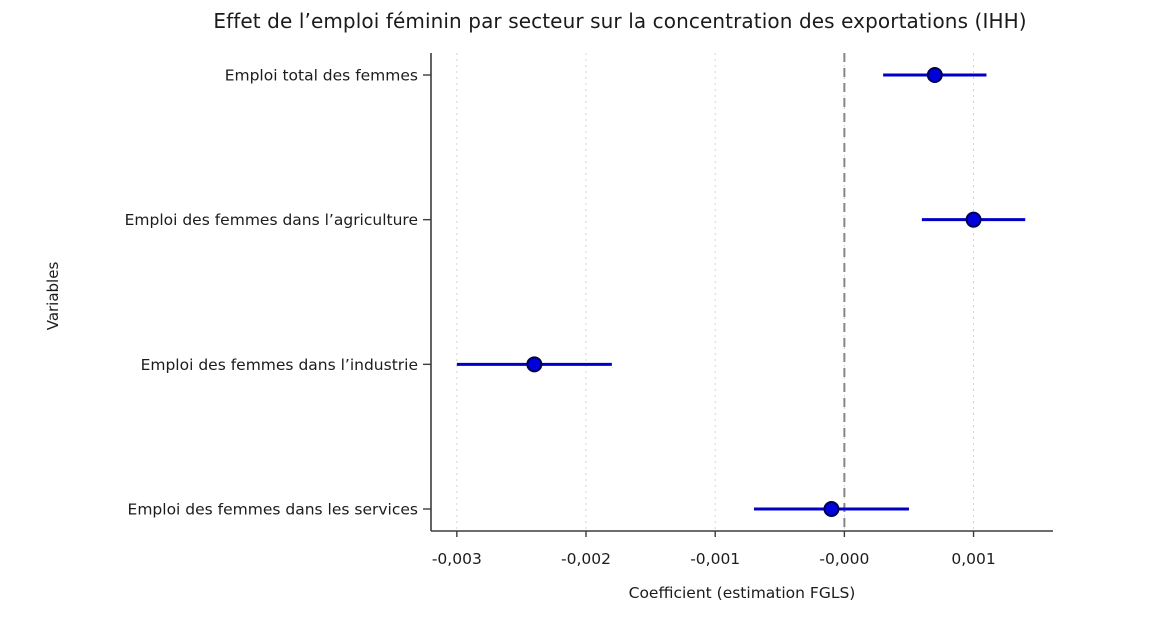  Describe the element at coordinates (742, 593) in the screenshot. I see `x-axis-label: Coefficient (estimation FGLS)` at that location.